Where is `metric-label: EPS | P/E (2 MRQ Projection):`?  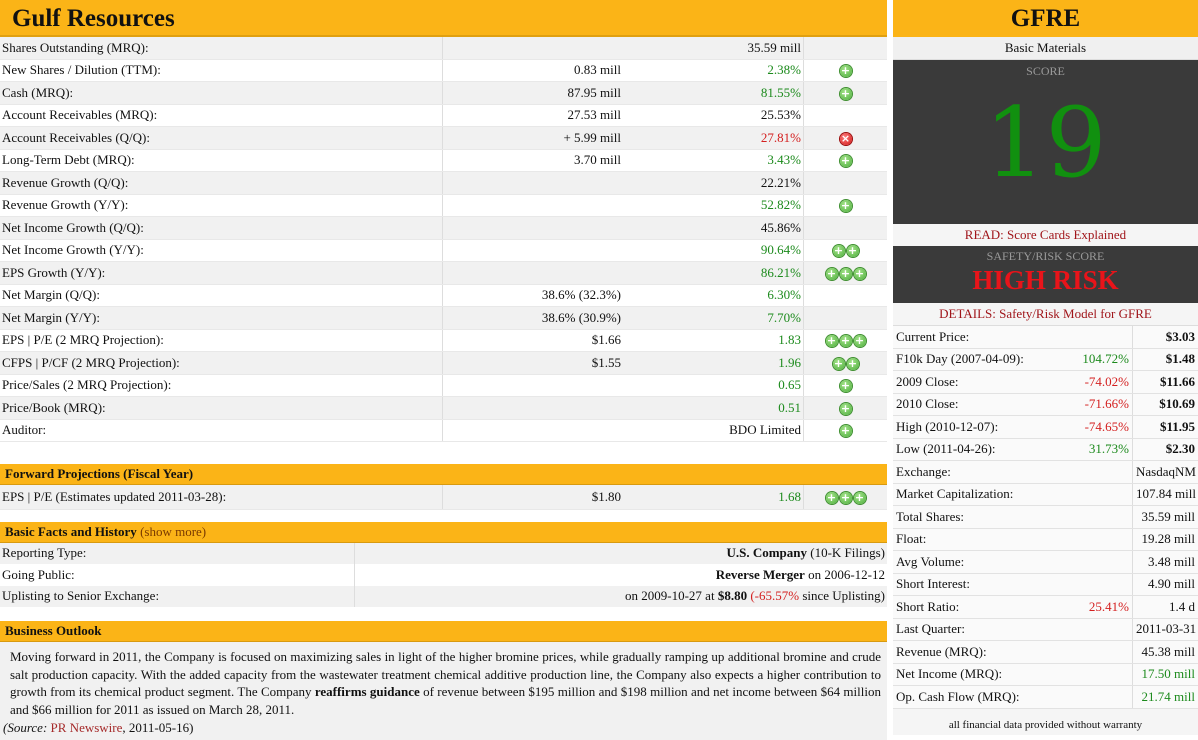 metric-label: EPS | P/E (2 MRQ Projection): is located at coordinates (221, 340).